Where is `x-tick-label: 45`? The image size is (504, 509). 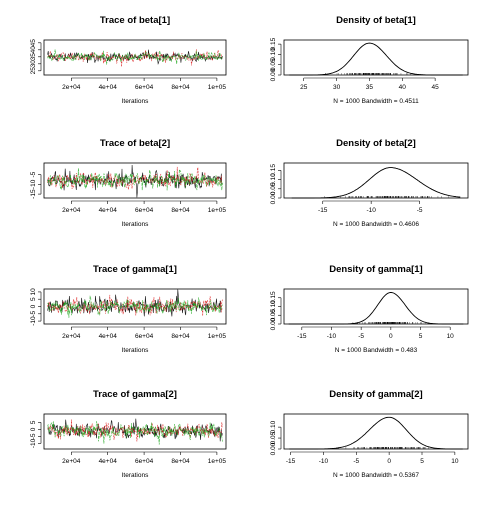 x-tick-label: 45 is located at coordinates (436, 87).